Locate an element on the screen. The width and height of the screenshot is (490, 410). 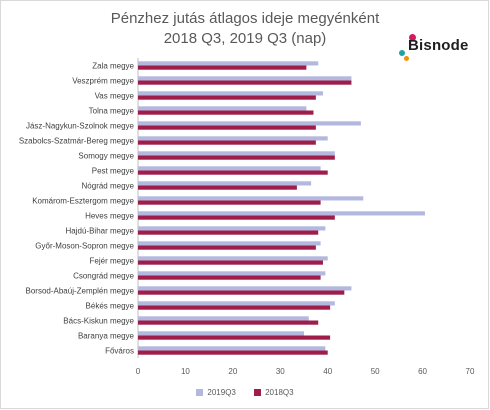
category-label: Békés megye is located at coordinates (110, 306).